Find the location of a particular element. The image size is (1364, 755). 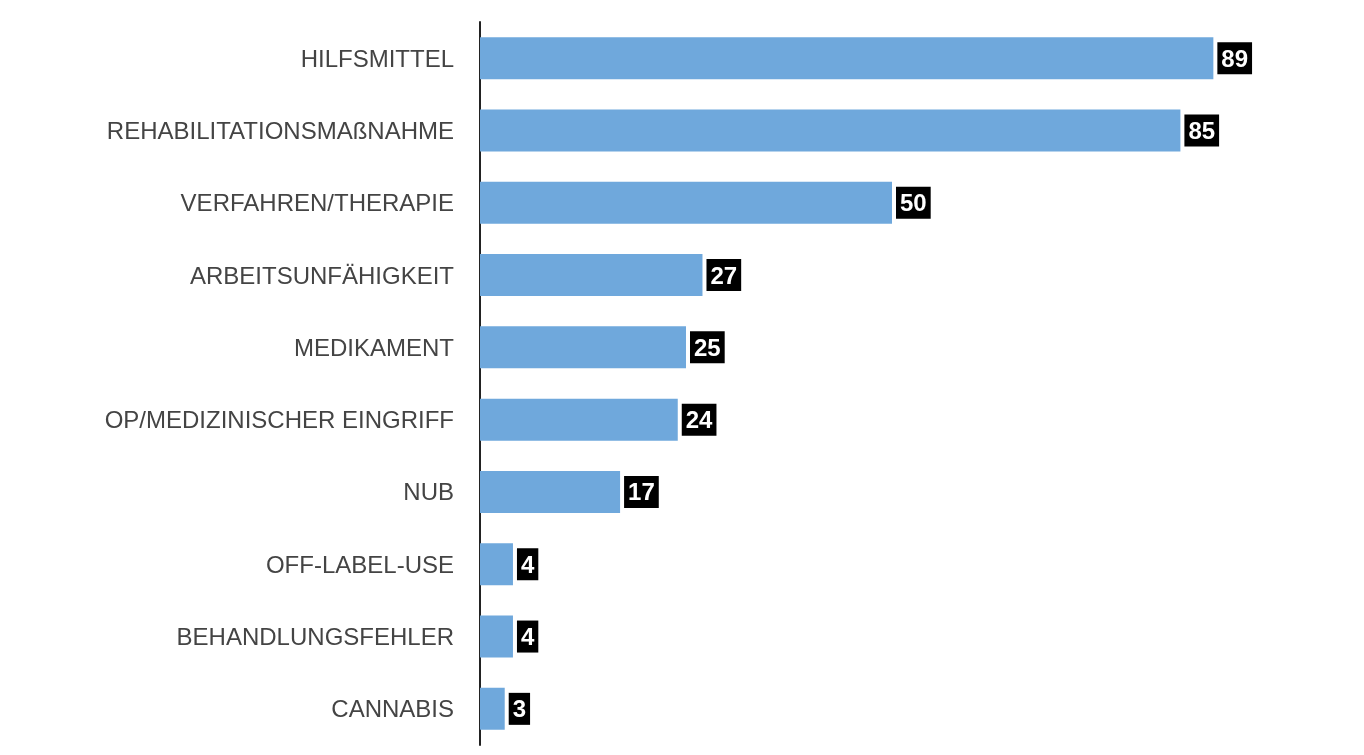

data-label: 85 is located at coordinates (1202, 130).